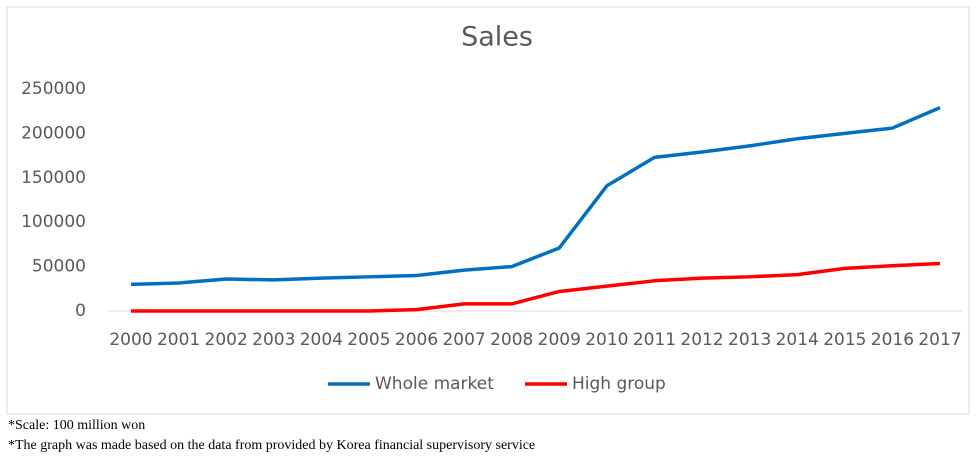 Image resolution: width=976 pixels, height=460 pixels. I want to click on x-tick-label: 2008, so click(511, 340).